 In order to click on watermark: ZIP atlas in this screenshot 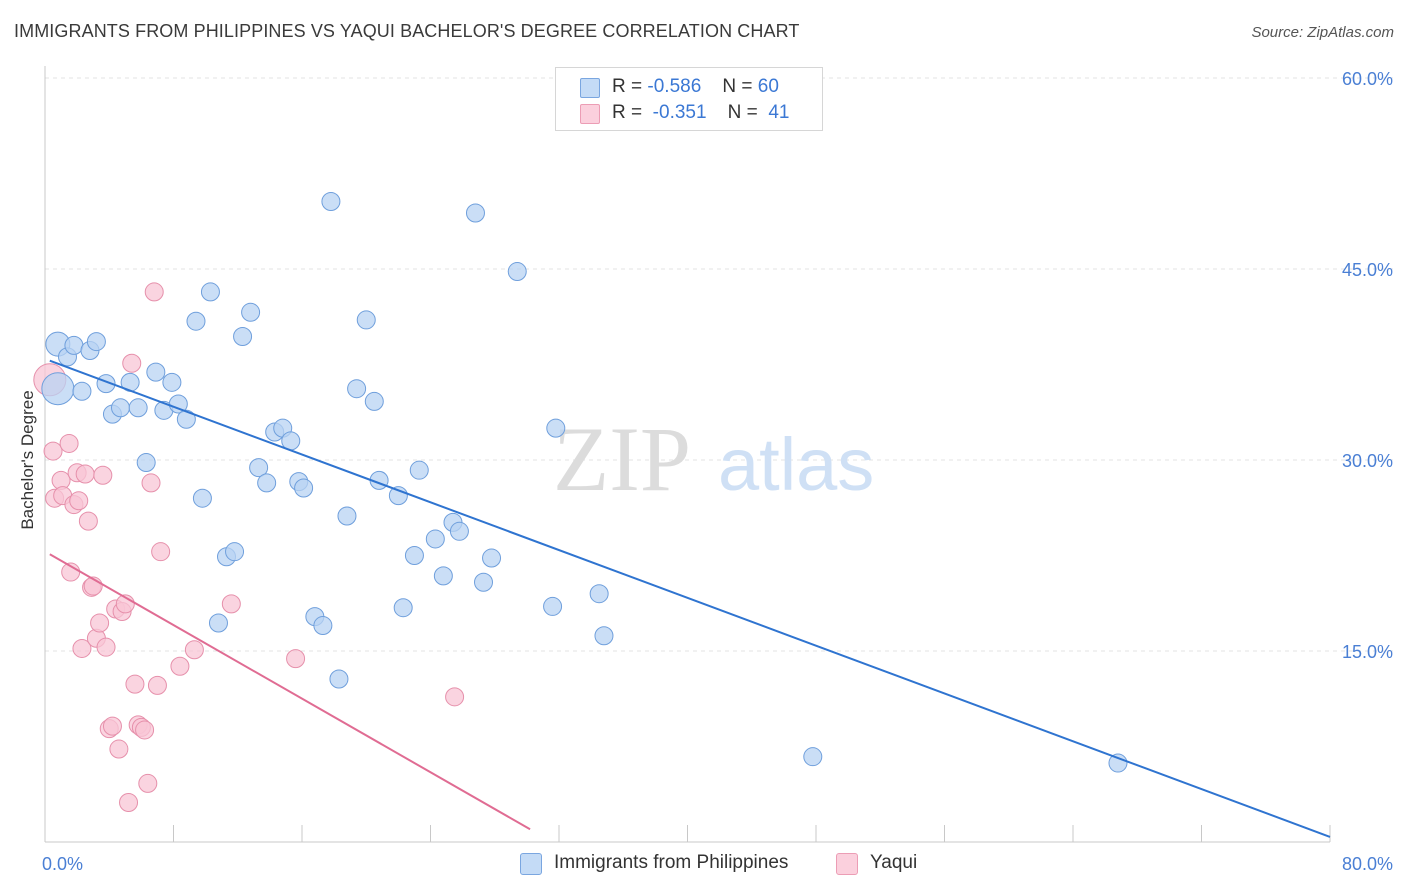, I will do `click(713, 459)`.